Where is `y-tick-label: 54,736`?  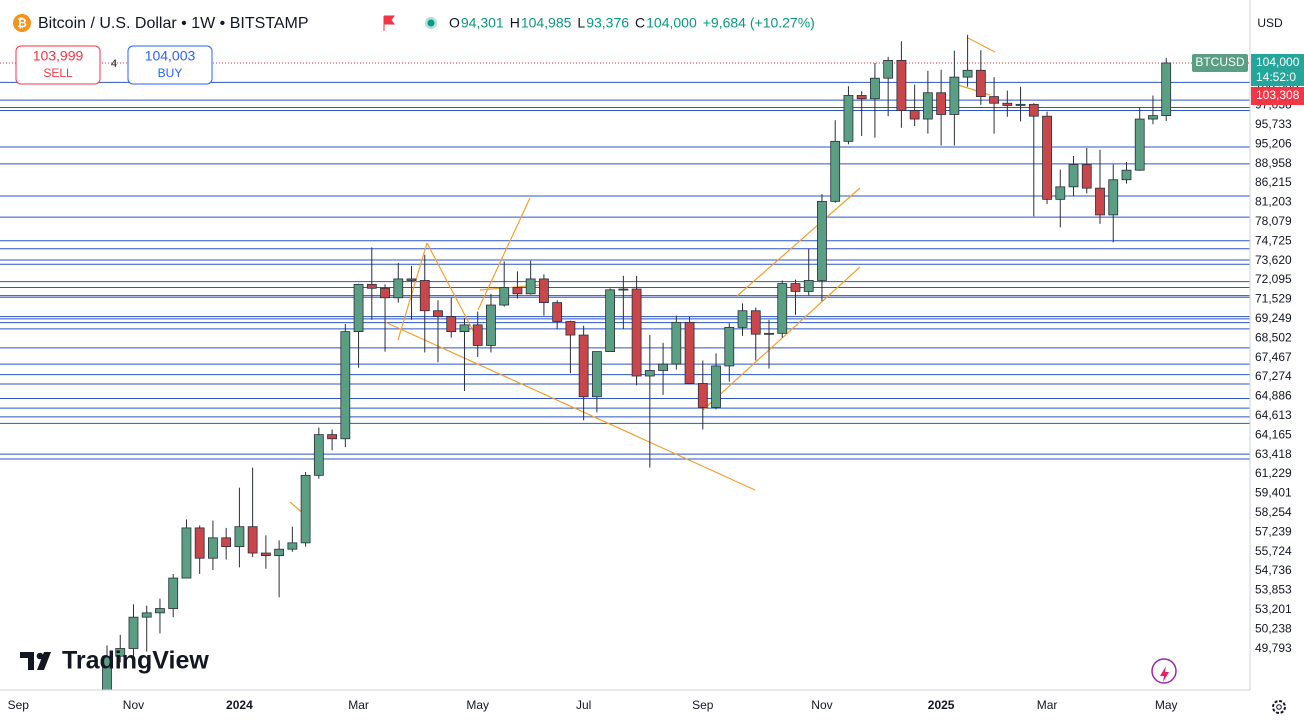 y-tick-label: 54,736 is located at coordinates (1273, 570).